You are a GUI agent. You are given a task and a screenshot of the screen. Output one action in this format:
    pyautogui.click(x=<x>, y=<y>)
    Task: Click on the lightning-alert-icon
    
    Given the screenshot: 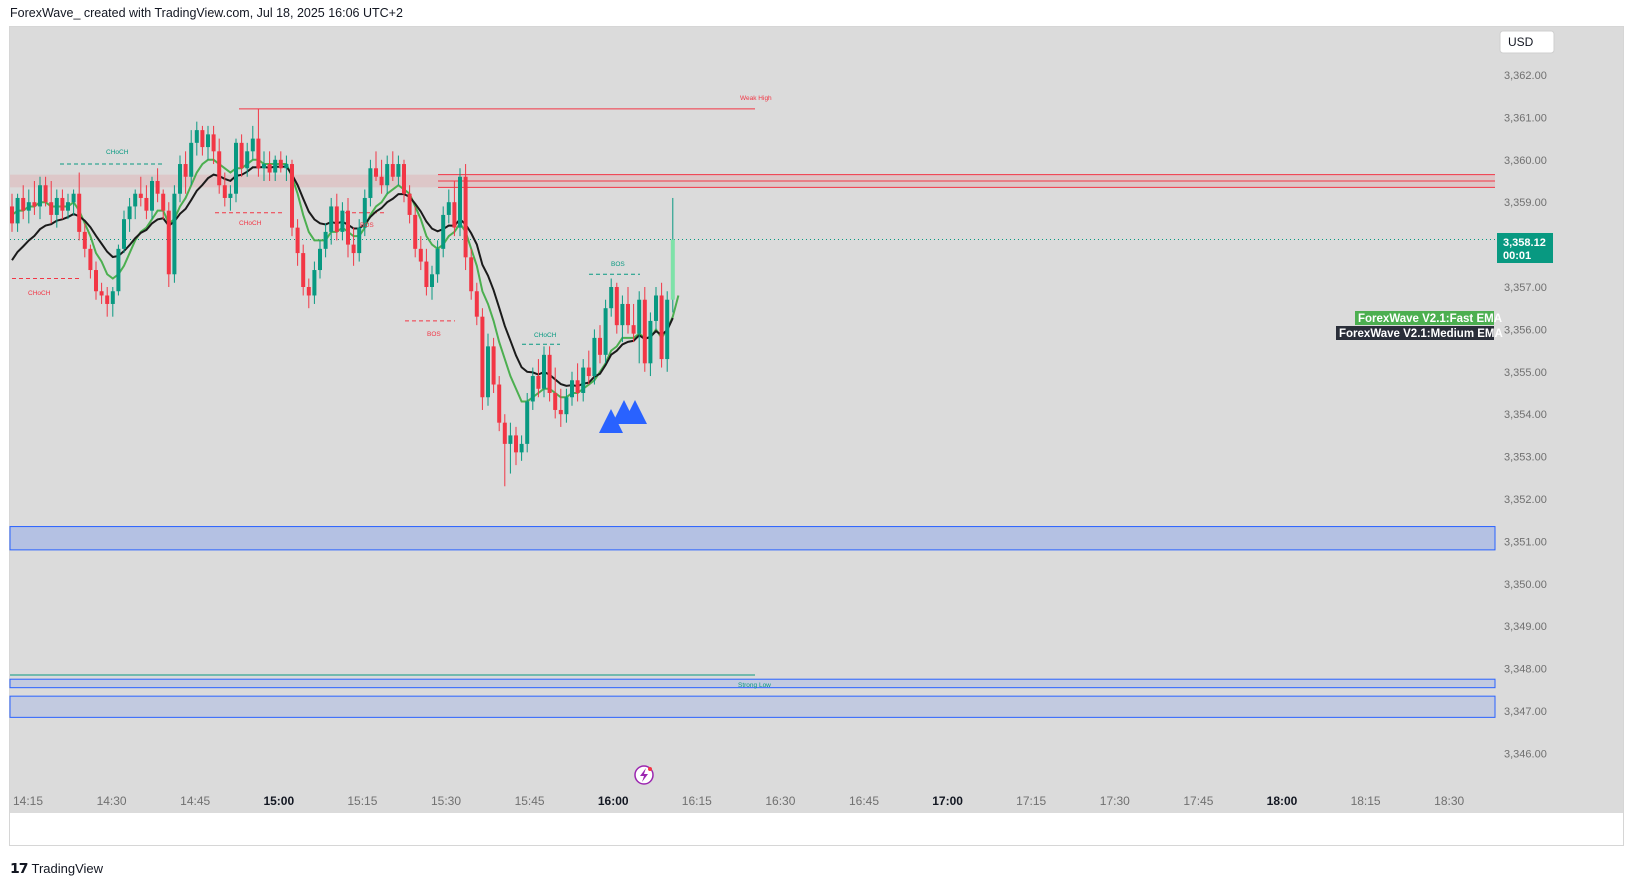 What is the action you would take?
    pyautogui.click(x=644, y=775)
    